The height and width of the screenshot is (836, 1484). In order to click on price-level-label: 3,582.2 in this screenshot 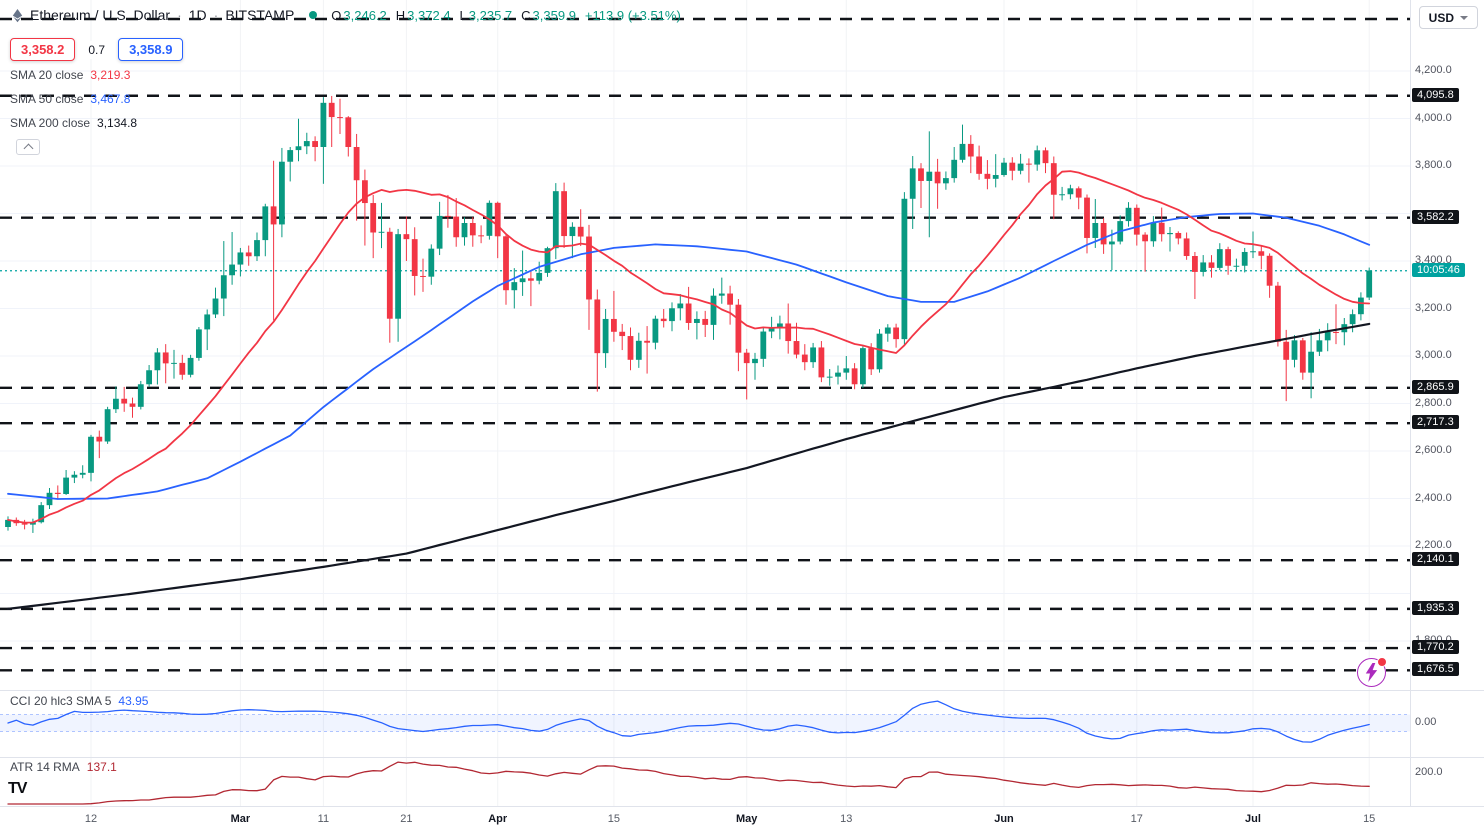, I will do `click(1435, 216)`.